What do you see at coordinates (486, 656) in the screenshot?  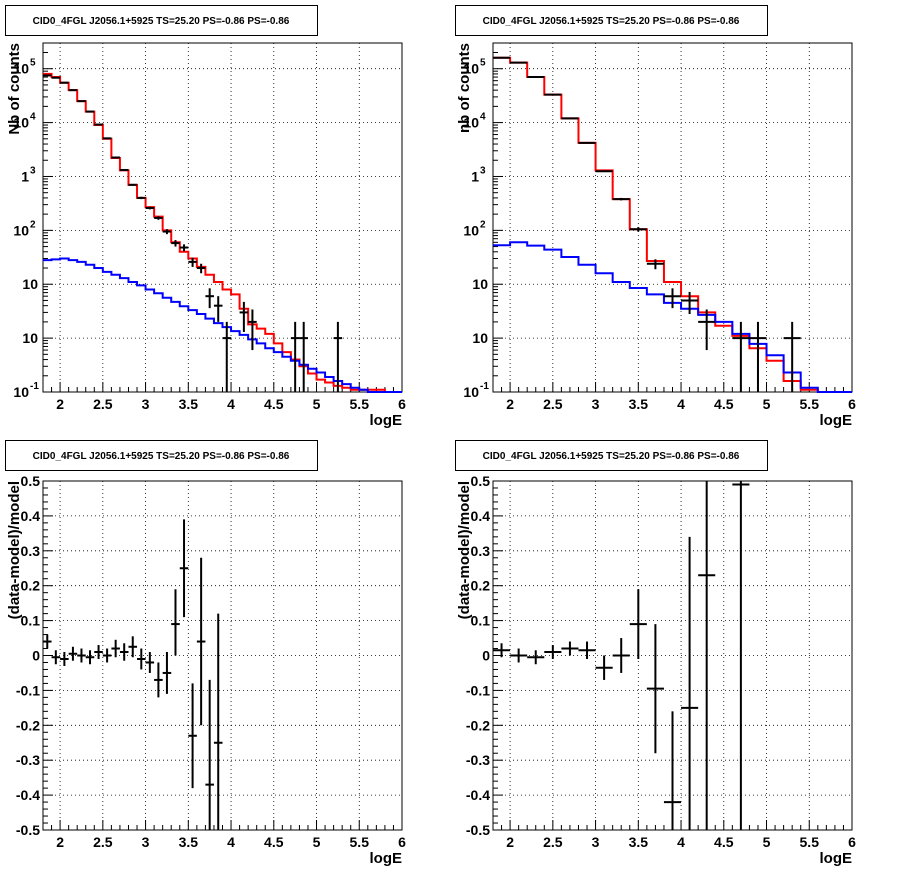 I see `y-tick-label: 0` at bounding box center [486, 656].